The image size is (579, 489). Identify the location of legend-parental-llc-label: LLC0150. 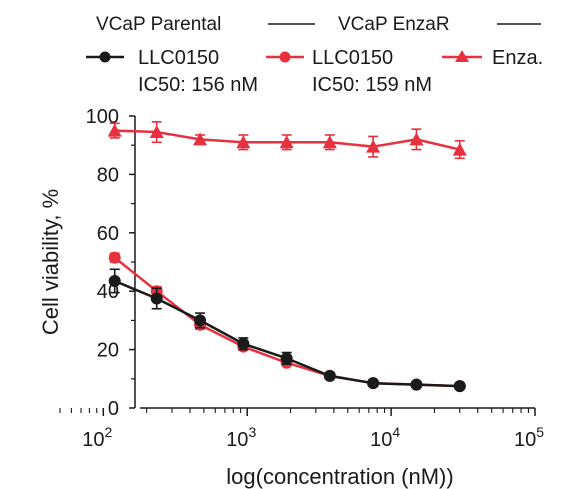
(178, 58).